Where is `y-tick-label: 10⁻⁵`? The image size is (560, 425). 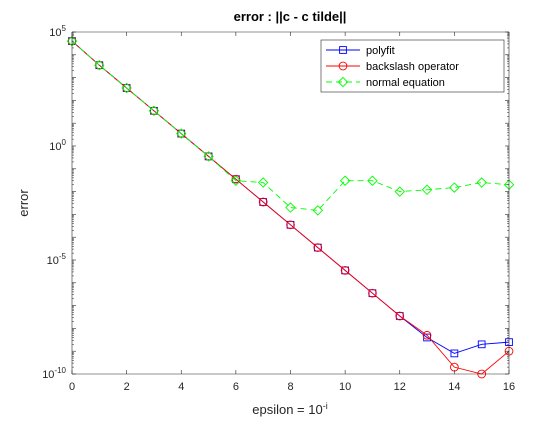
y-tick-label: 10⁻⁵ is located at coordinates (57, 259).